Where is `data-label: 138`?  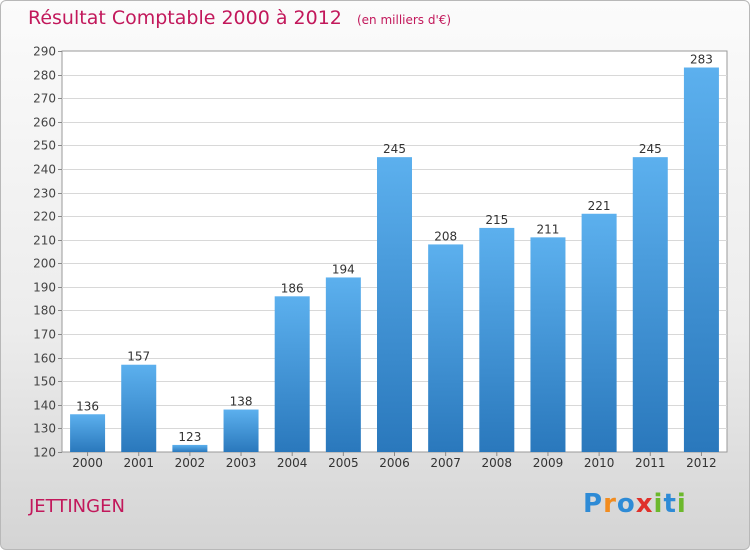 data-label: 138 is located at coordinates (241, 402).